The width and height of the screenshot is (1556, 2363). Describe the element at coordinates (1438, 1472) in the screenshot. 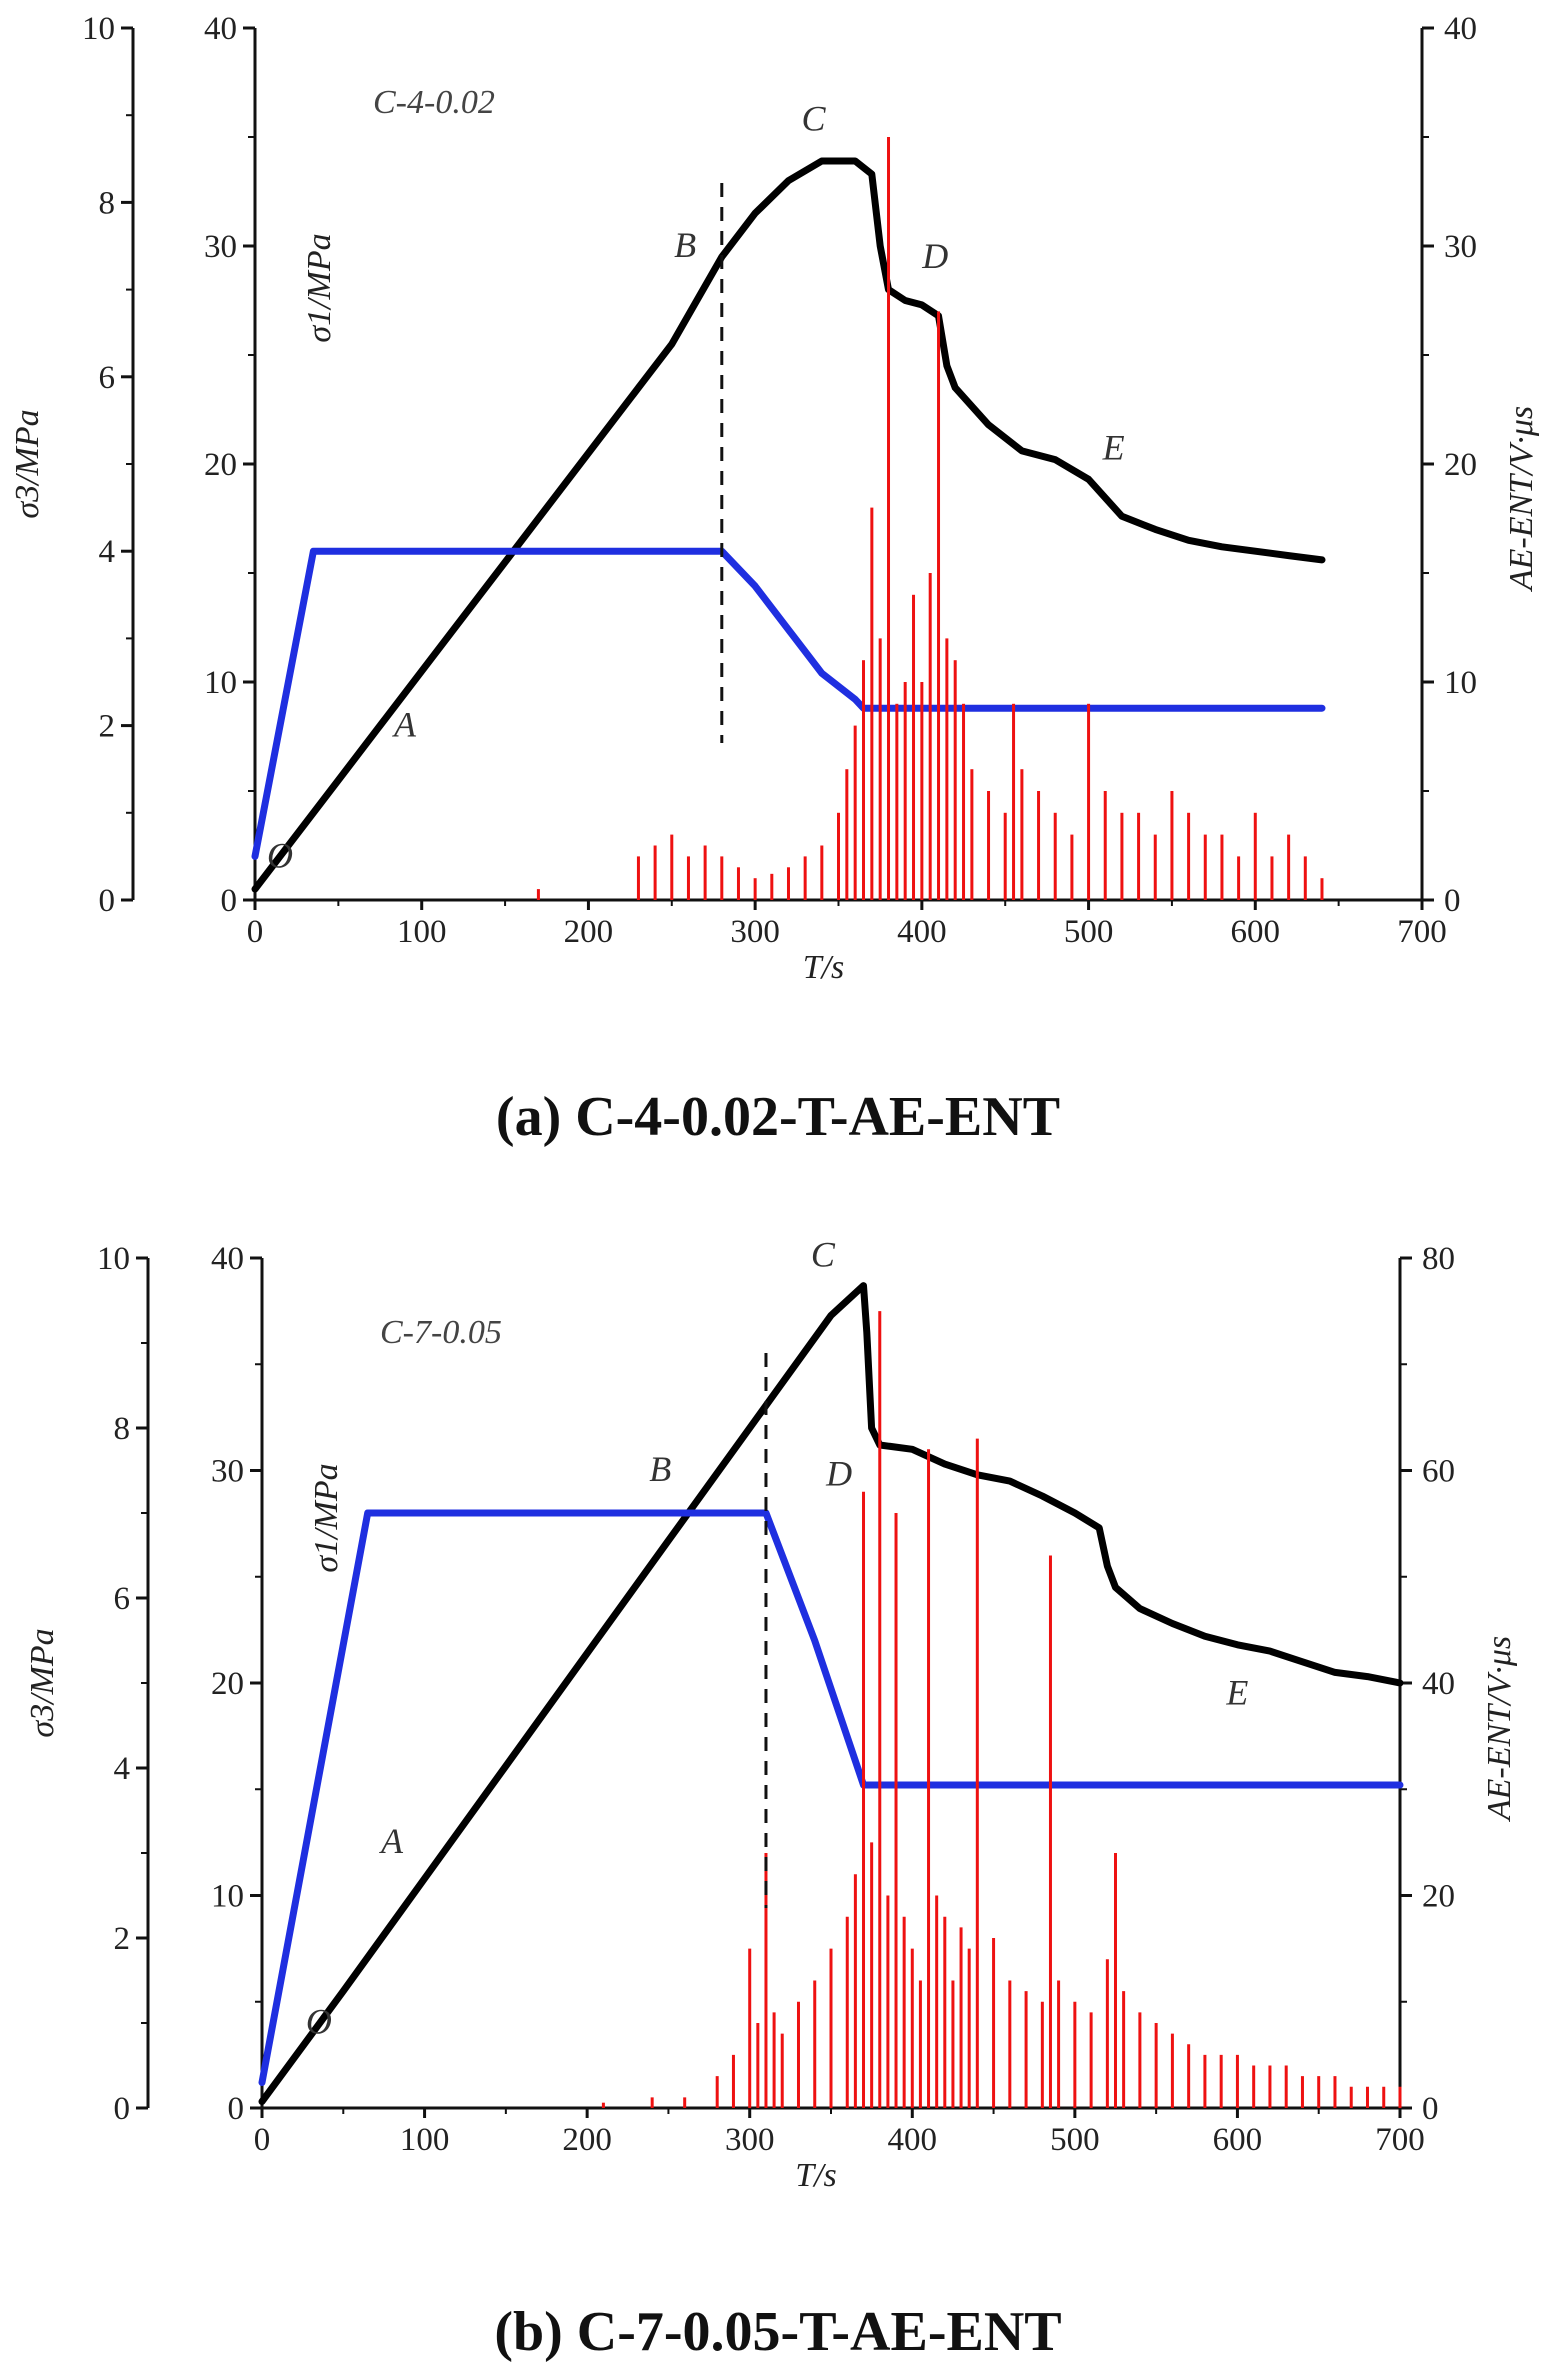

I see `ae-axis-tick-label: 60` at that location.